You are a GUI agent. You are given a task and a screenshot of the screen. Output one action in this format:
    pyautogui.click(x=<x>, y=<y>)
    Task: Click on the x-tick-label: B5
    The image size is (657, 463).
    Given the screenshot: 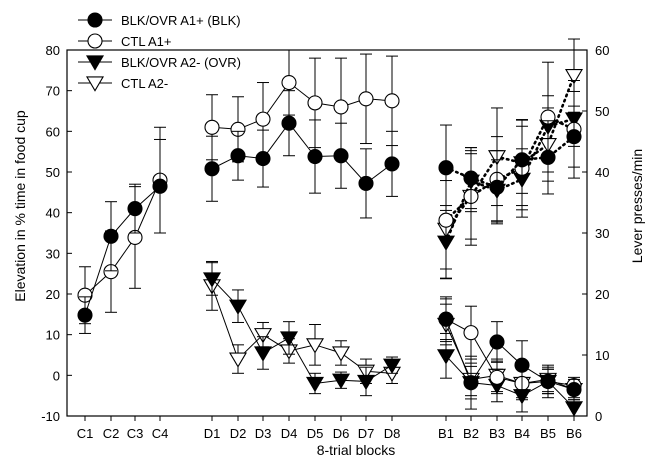 What is the action you would take?
    pyautogui.click(x=548, y=433)
    